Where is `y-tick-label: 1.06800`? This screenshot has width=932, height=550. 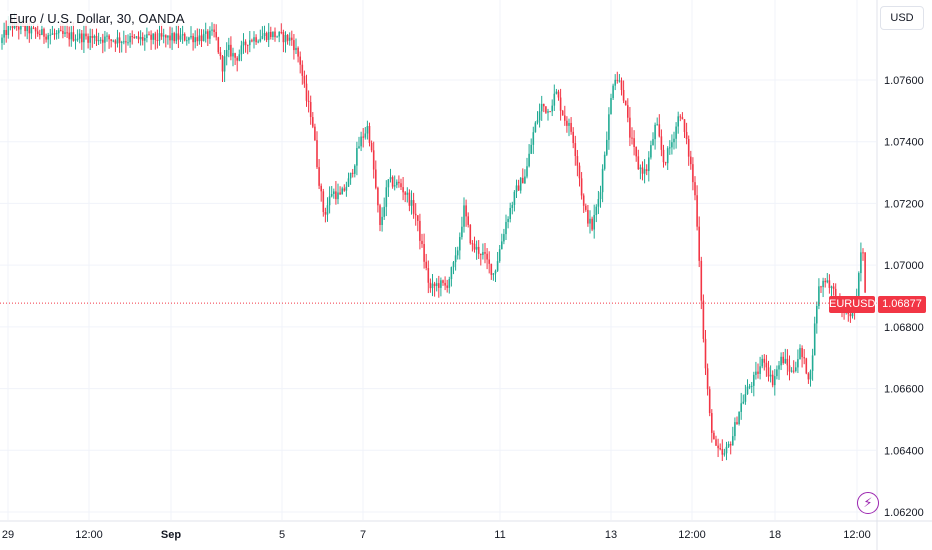
y-tick-label: 1.06800 is located at coordinates (904, 328).